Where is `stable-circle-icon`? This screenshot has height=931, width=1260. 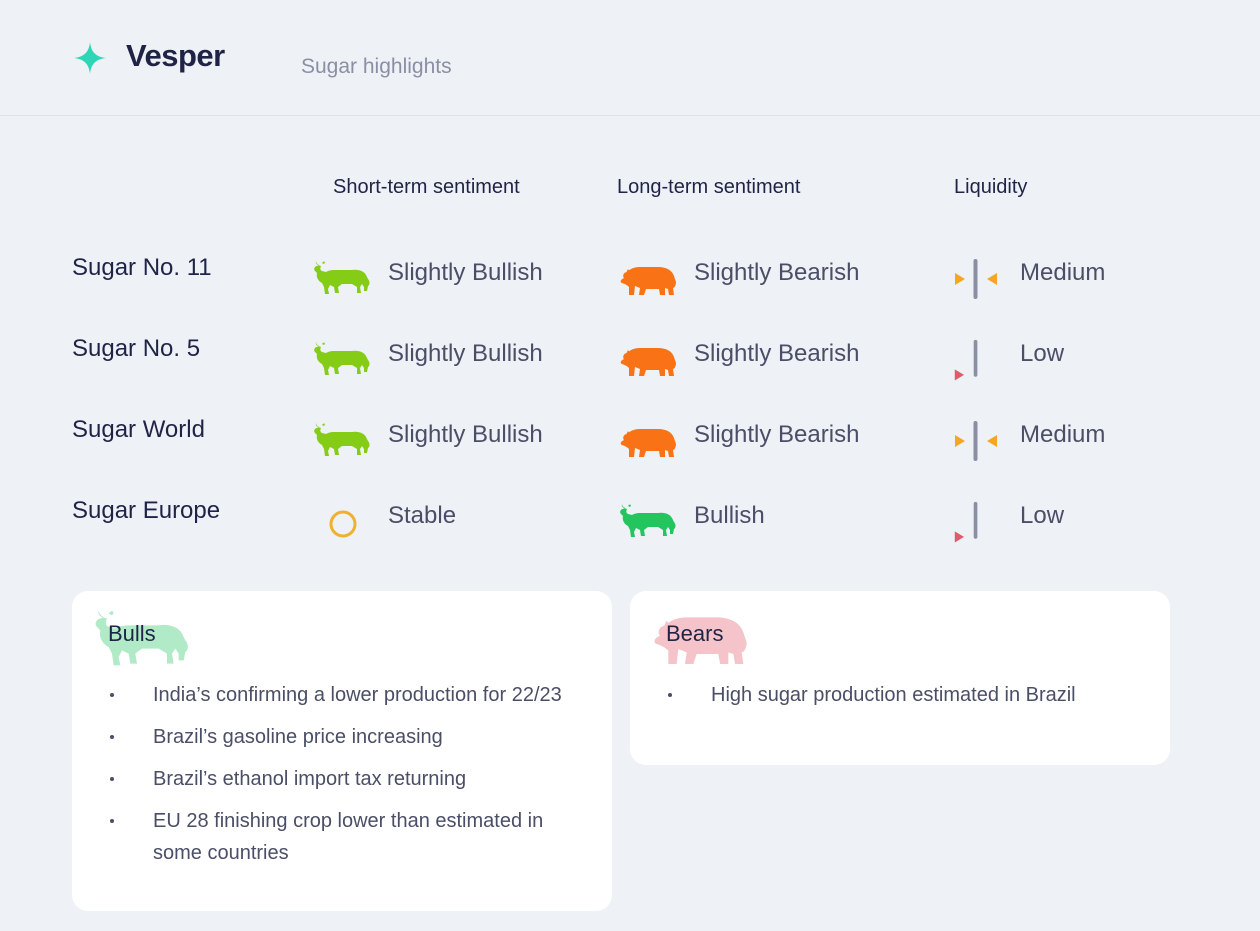 stable-circle-icon is located at coordinates (343, 524).